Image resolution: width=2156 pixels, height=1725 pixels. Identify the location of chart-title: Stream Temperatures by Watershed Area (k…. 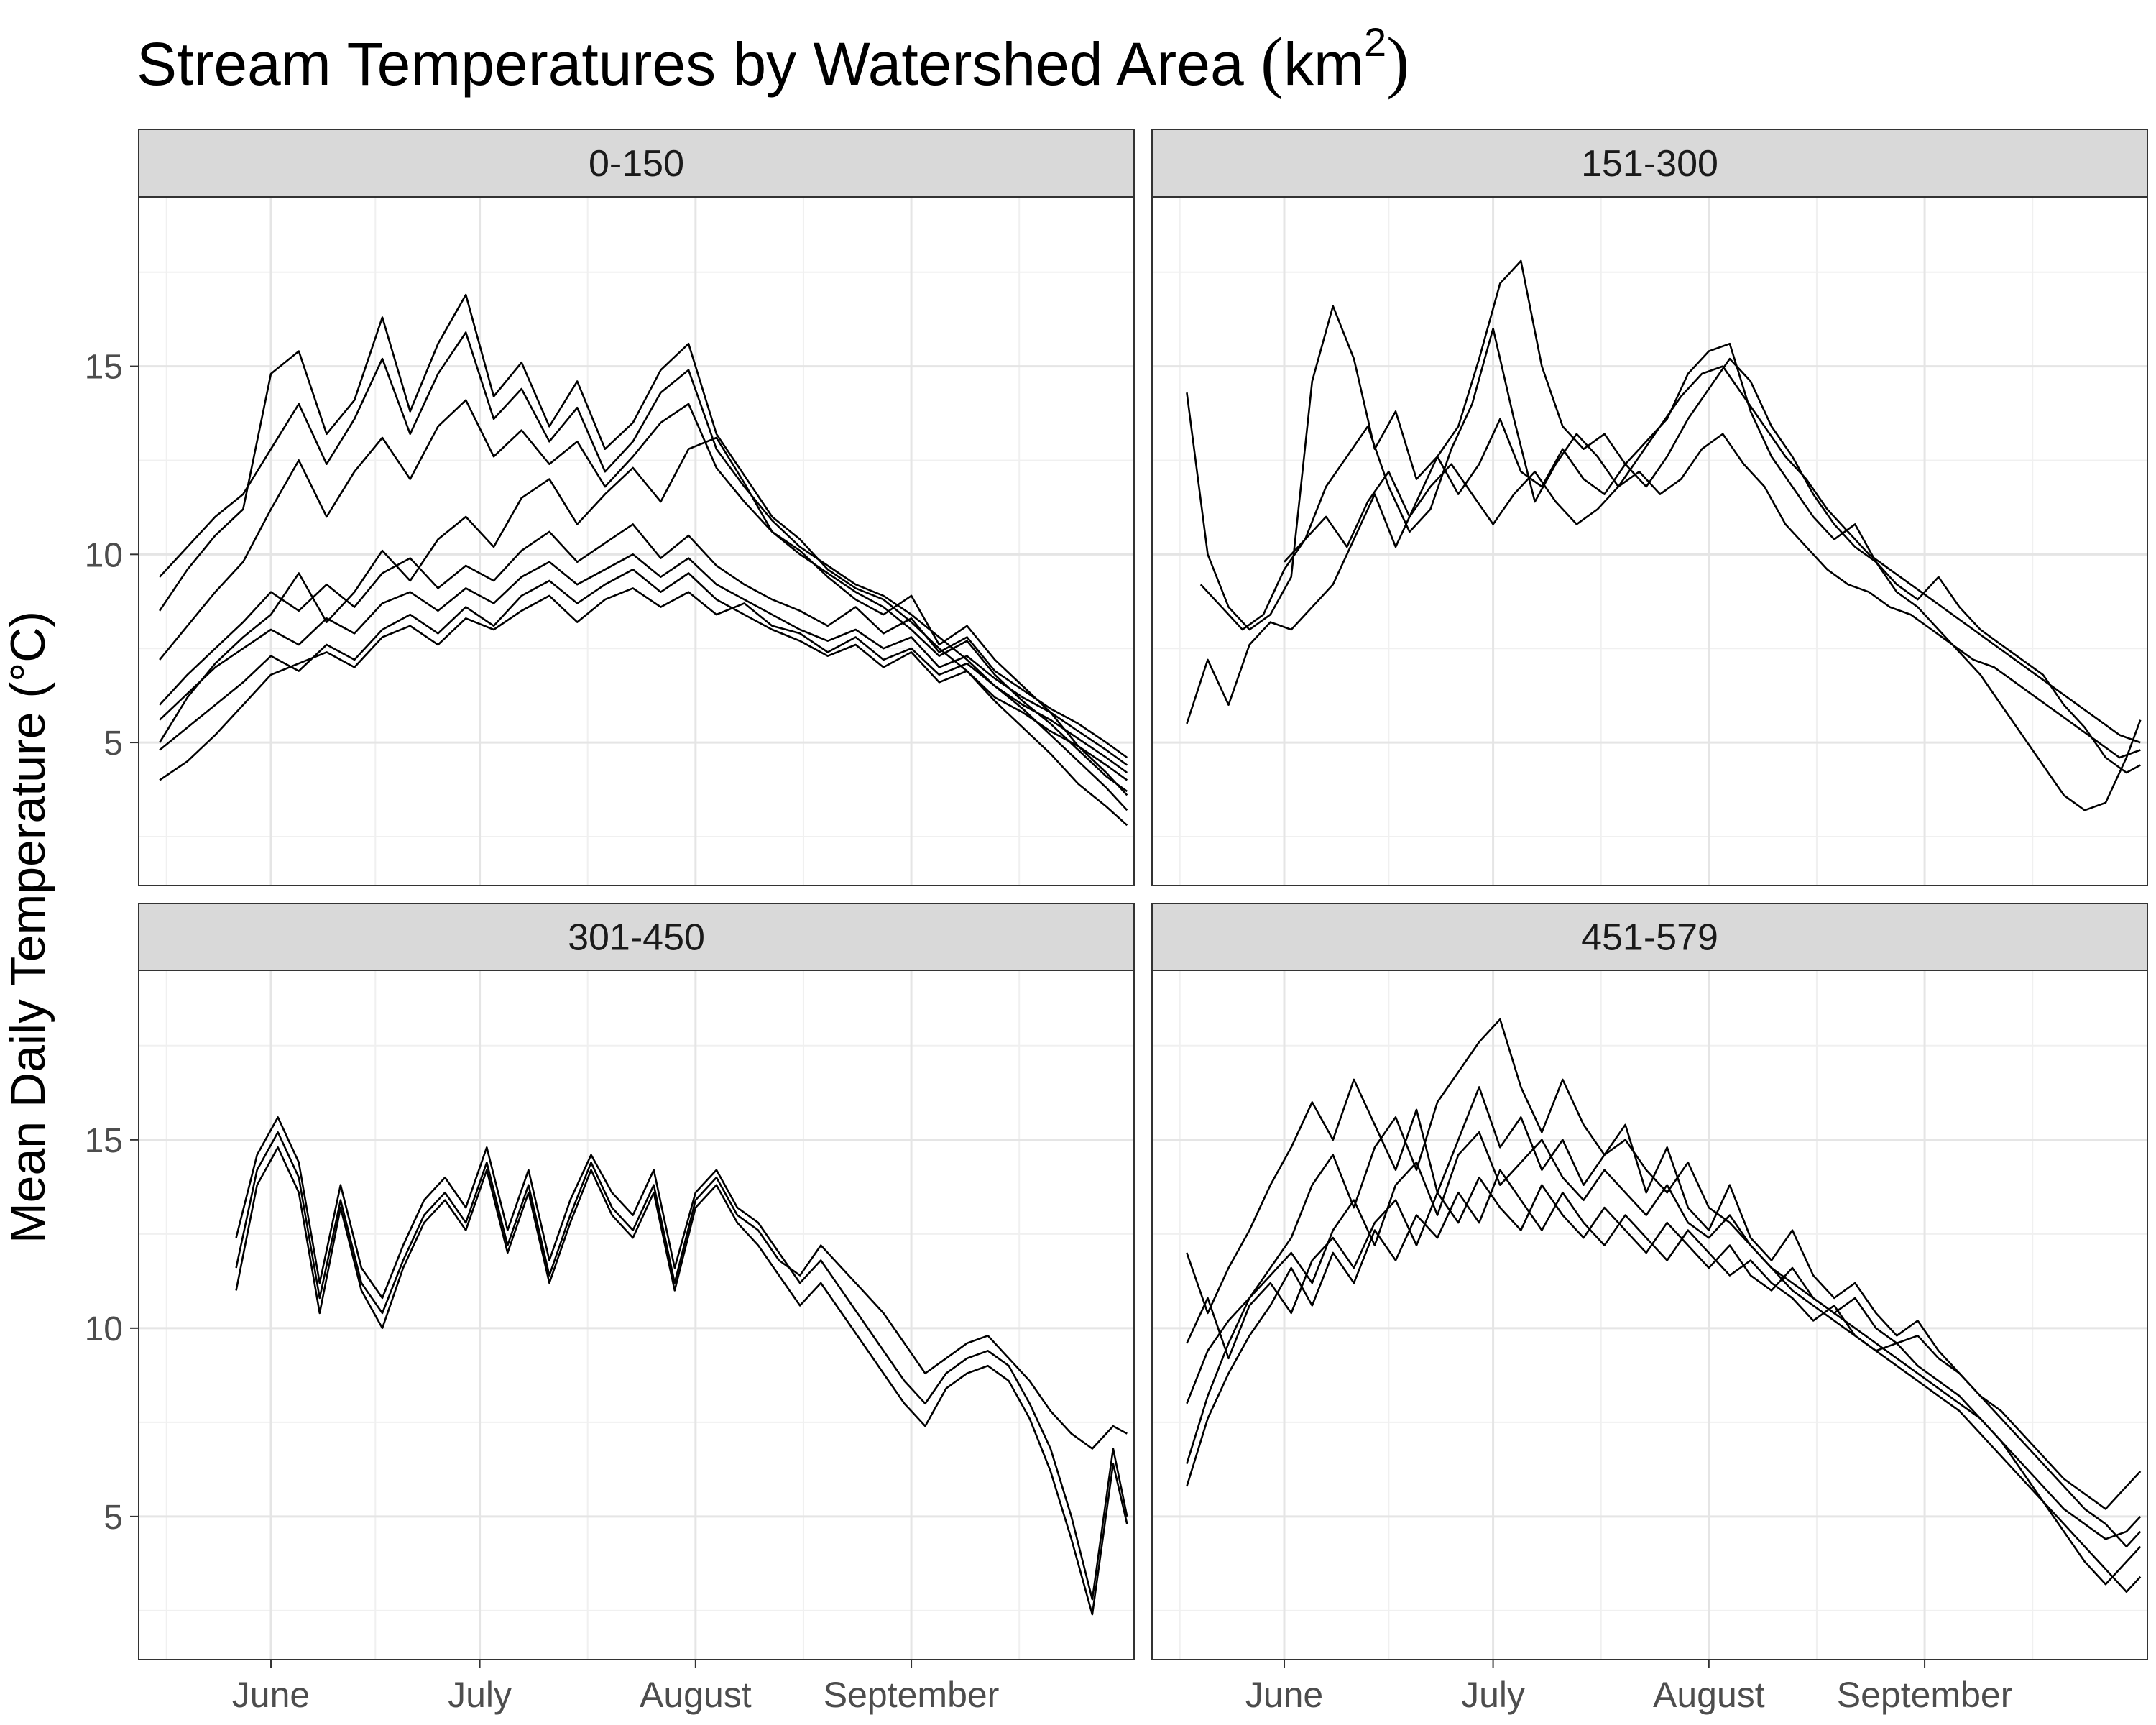
(774, 60).